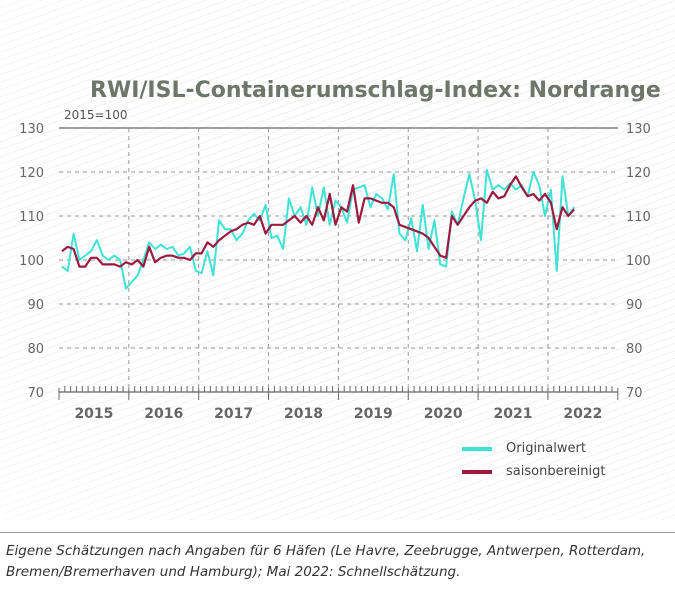 The image size is (675, 598). What do you see at coordinates (373, 414) in the screenshot?
I see `x-tick-label: 2019` at bounding box center [373, 414].